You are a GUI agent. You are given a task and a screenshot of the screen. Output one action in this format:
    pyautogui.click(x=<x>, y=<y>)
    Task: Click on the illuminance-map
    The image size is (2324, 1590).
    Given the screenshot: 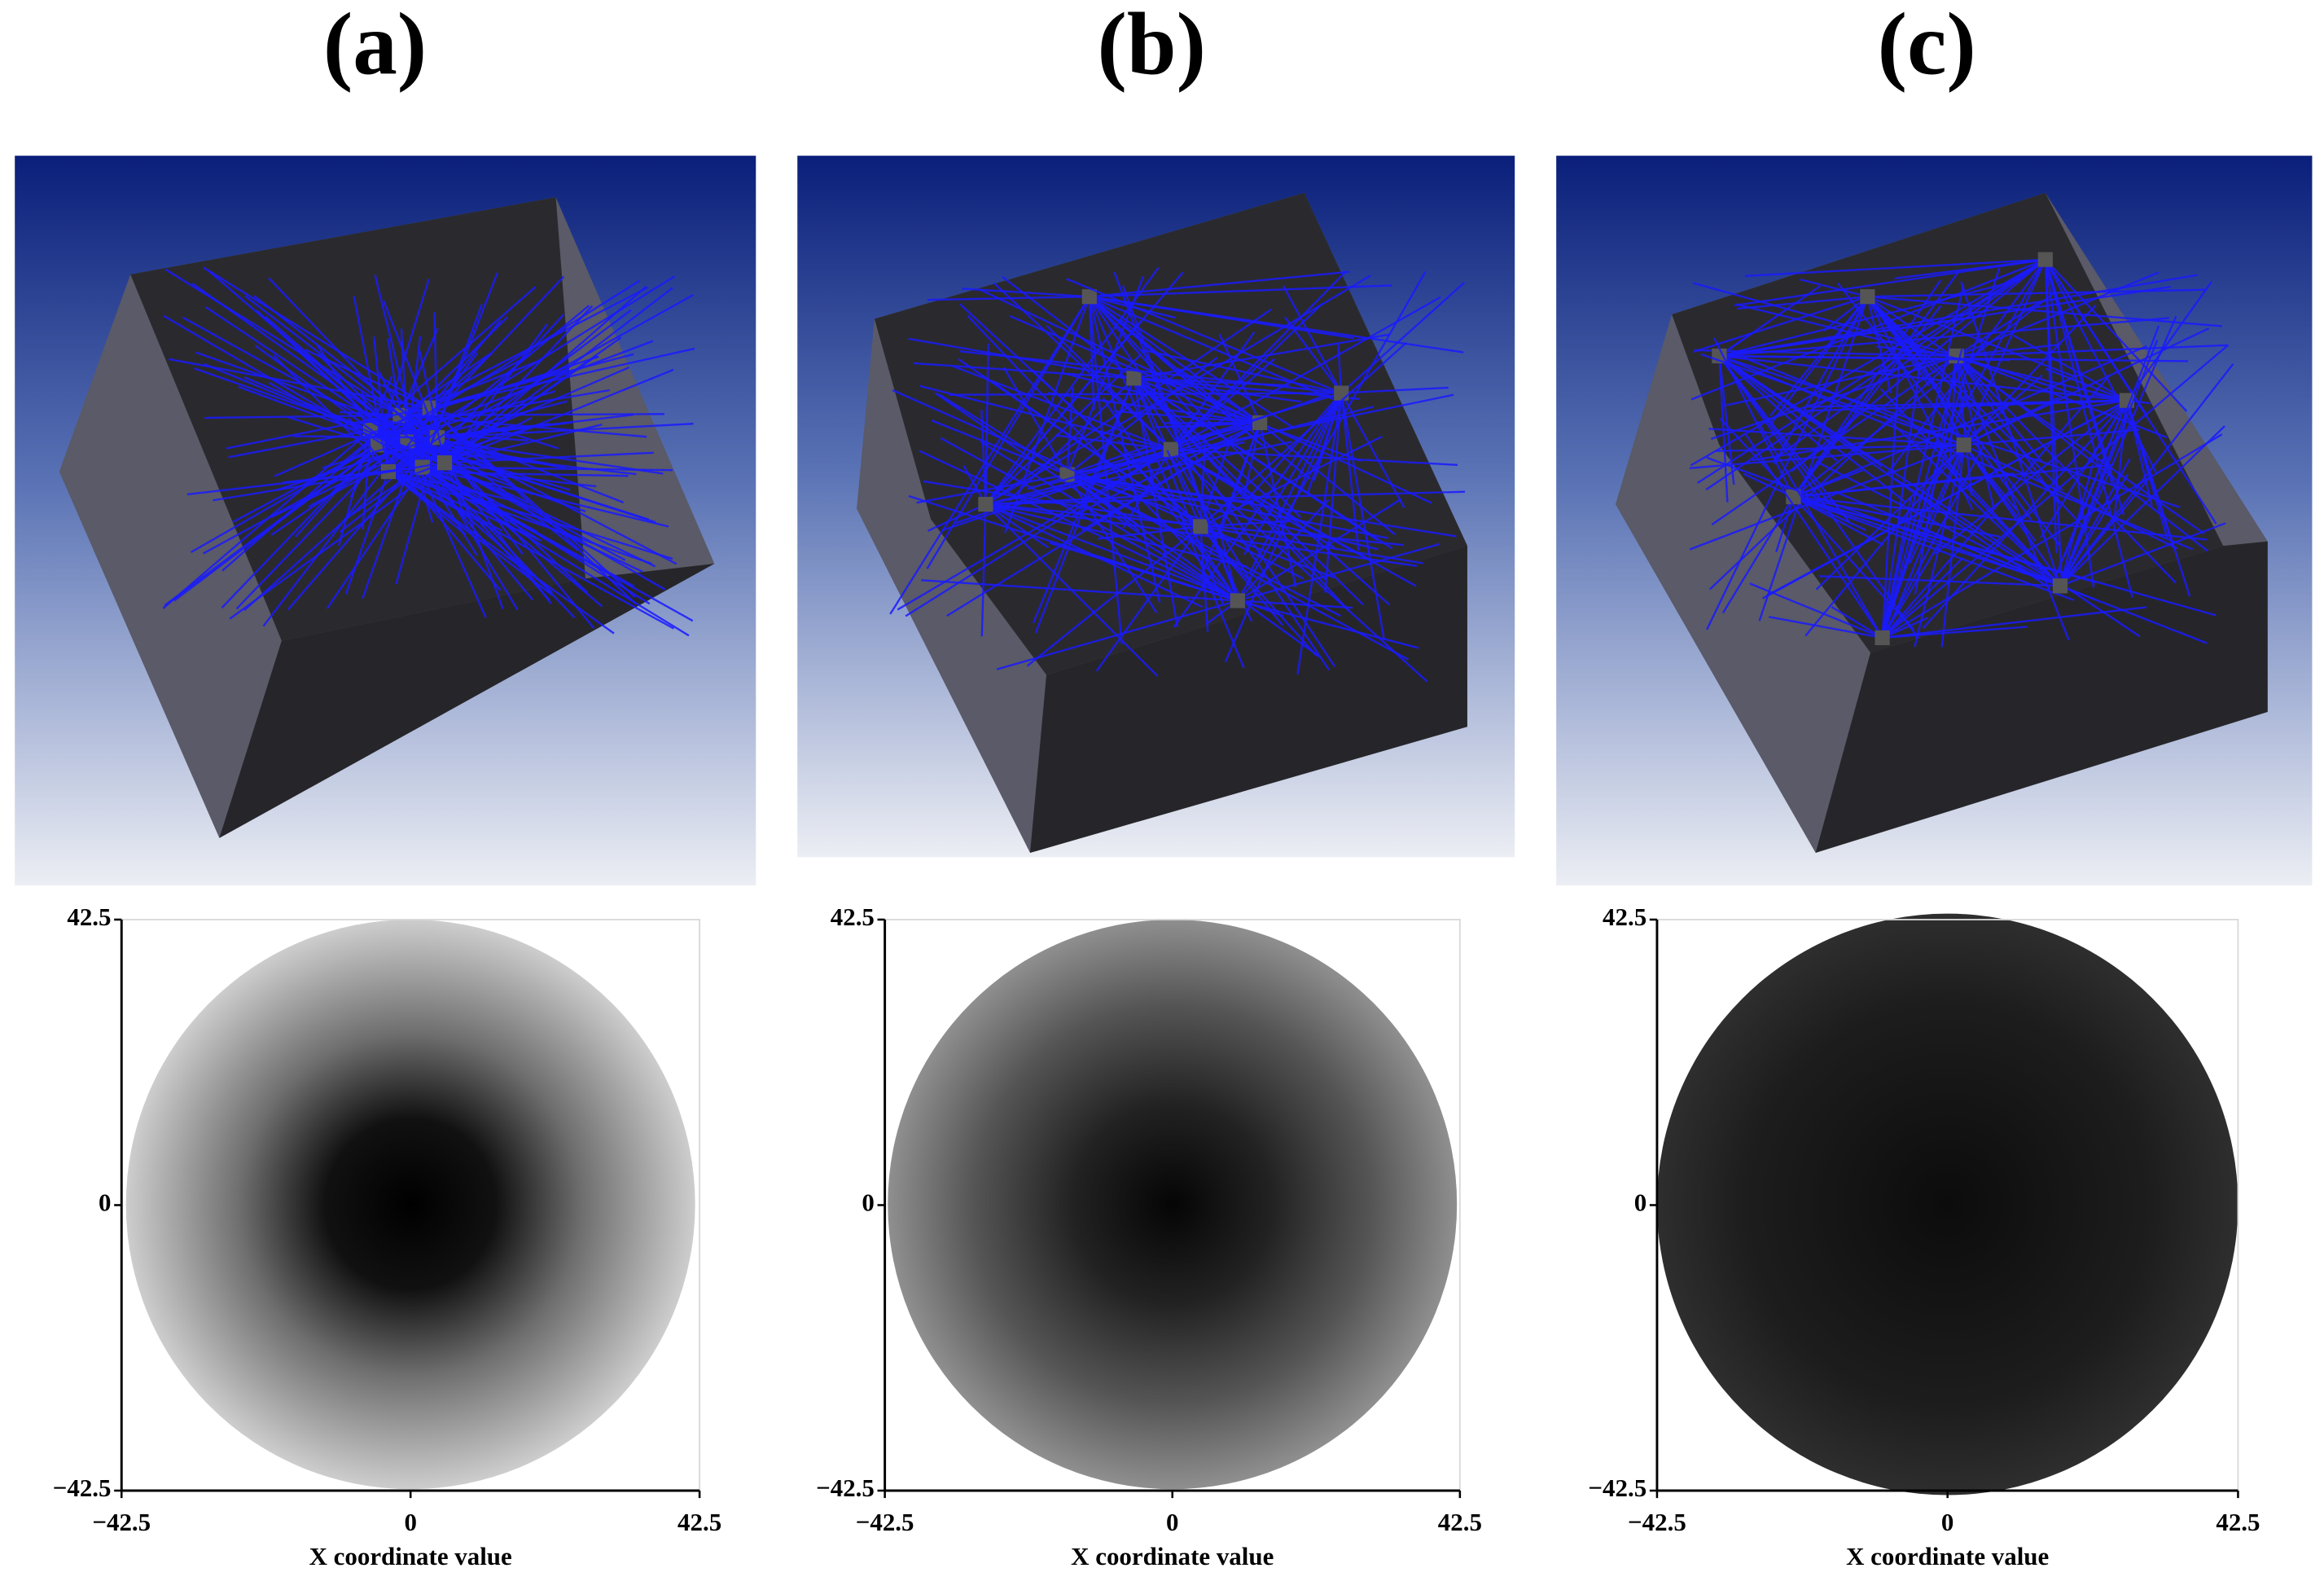 What is the action you would take?
    pyautogui.click(x=1173, y=1204)
    